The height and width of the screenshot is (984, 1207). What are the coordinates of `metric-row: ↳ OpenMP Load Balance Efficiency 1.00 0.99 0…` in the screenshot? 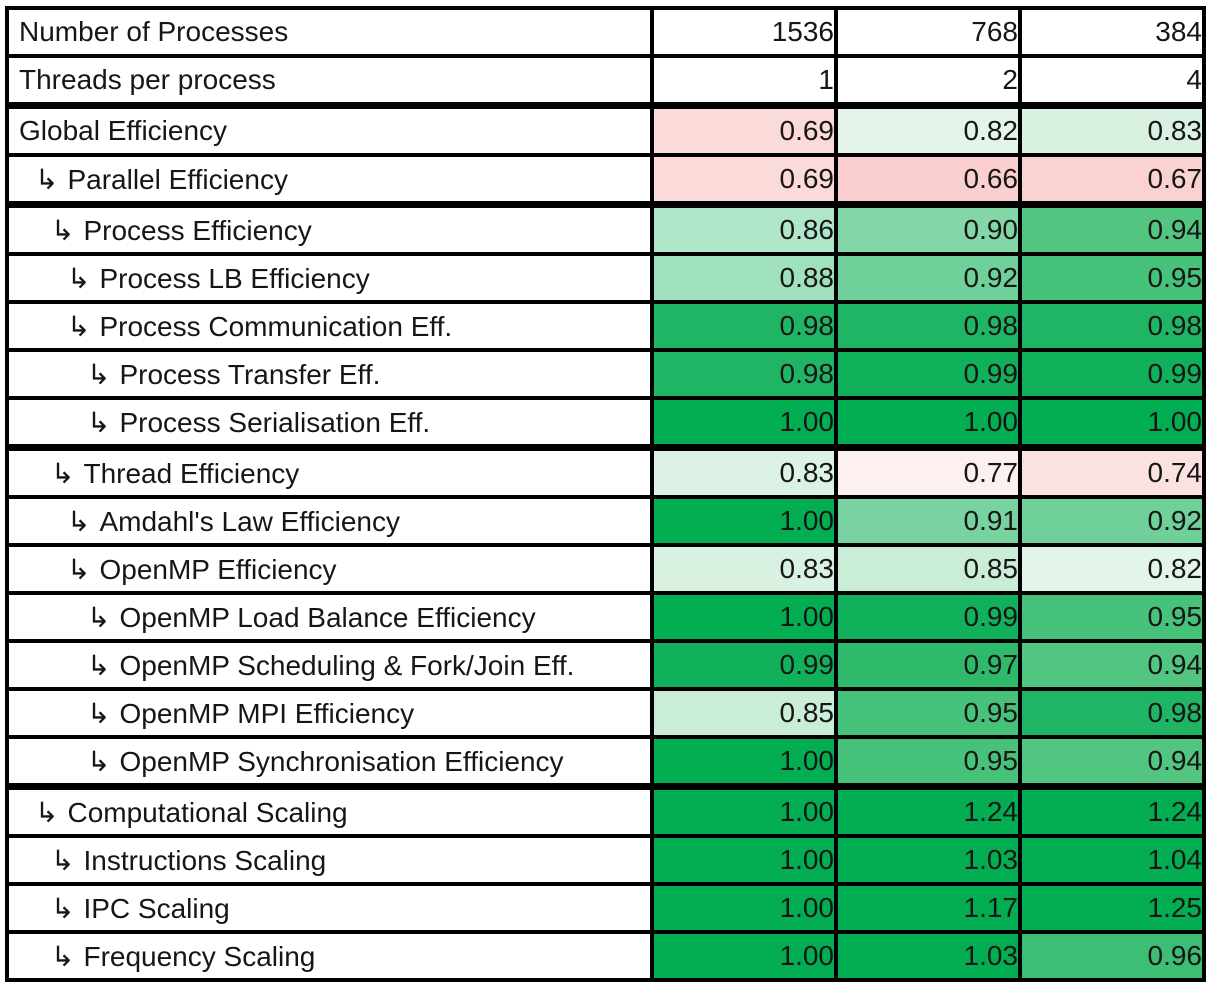 It's located at (605, 617).